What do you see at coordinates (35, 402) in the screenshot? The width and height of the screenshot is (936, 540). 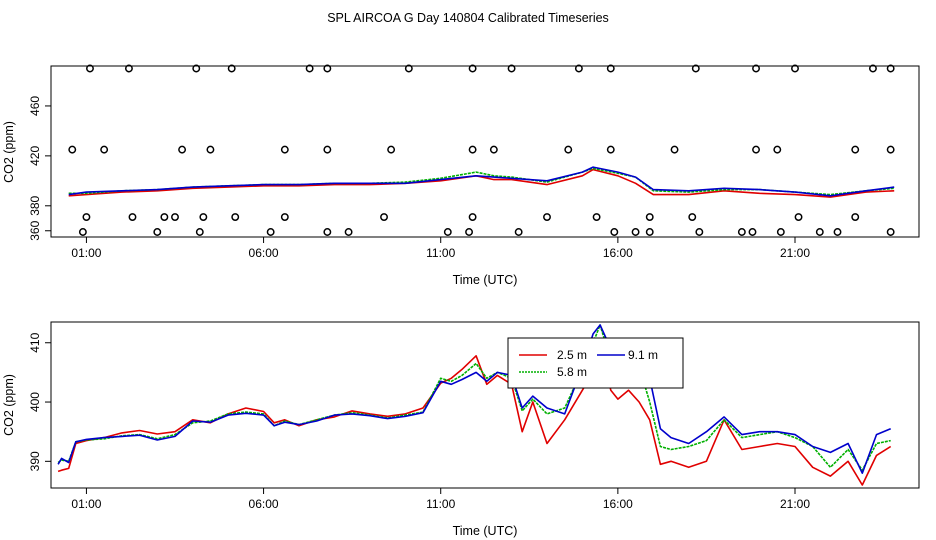 I see `bottom-y-tick-label: 400` at bounding box center [35, 402].